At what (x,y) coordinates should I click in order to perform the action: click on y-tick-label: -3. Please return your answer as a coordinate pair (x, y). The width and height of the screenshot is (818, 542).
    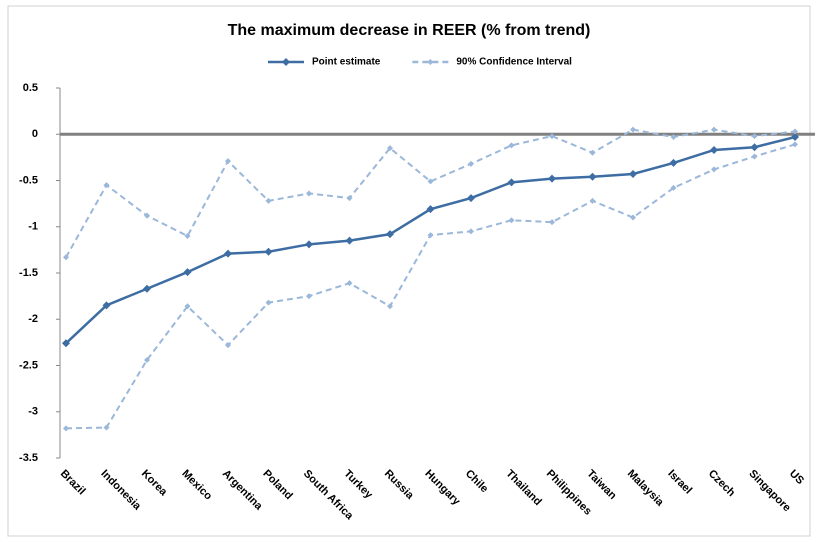
    Looking at the image, I should click on (33, 412).